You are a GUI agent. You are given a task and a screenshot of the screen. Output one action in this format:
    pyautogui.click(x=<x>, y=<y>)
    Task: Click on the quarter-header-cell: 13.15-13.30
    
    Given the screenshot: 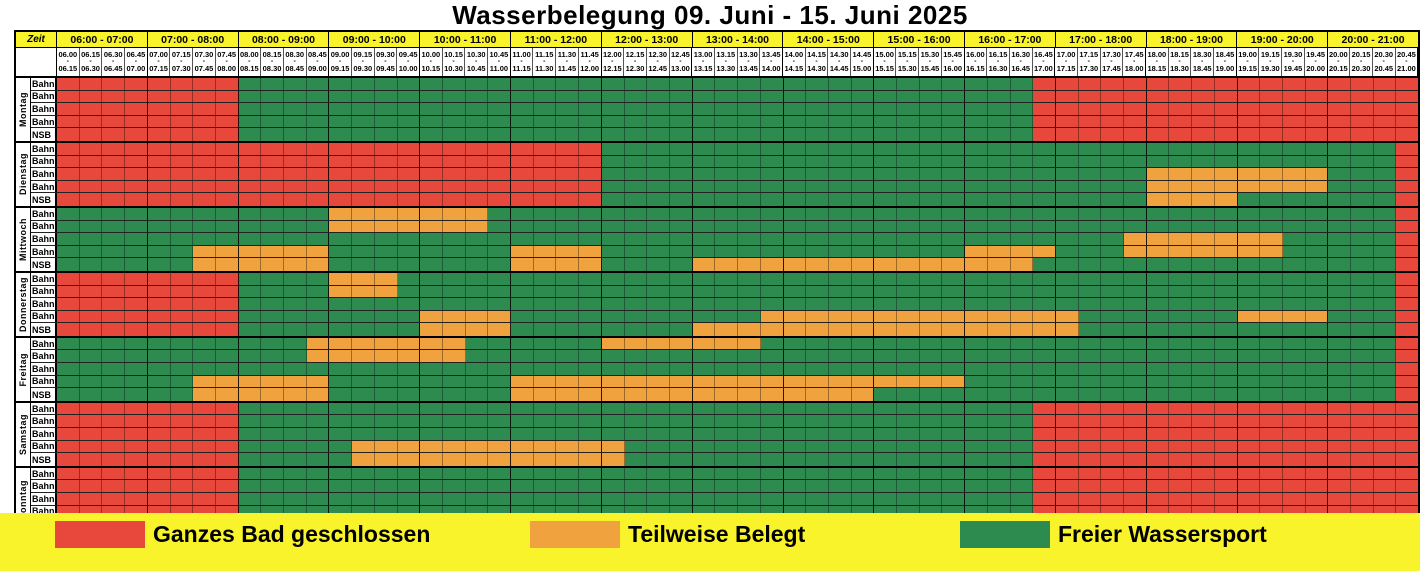 What is the action you would take?
    pyautogui.click(x=726, y=62)
    